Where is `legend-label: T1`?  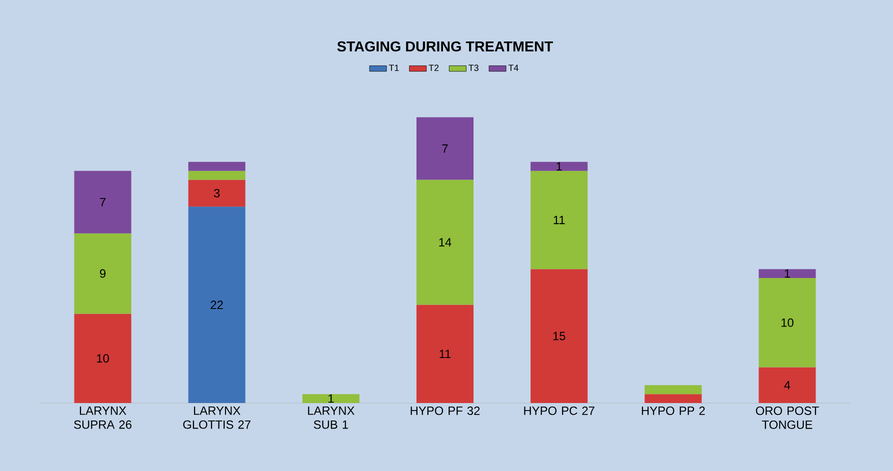
legend-label: T1 is located at coordinates (393, 67).